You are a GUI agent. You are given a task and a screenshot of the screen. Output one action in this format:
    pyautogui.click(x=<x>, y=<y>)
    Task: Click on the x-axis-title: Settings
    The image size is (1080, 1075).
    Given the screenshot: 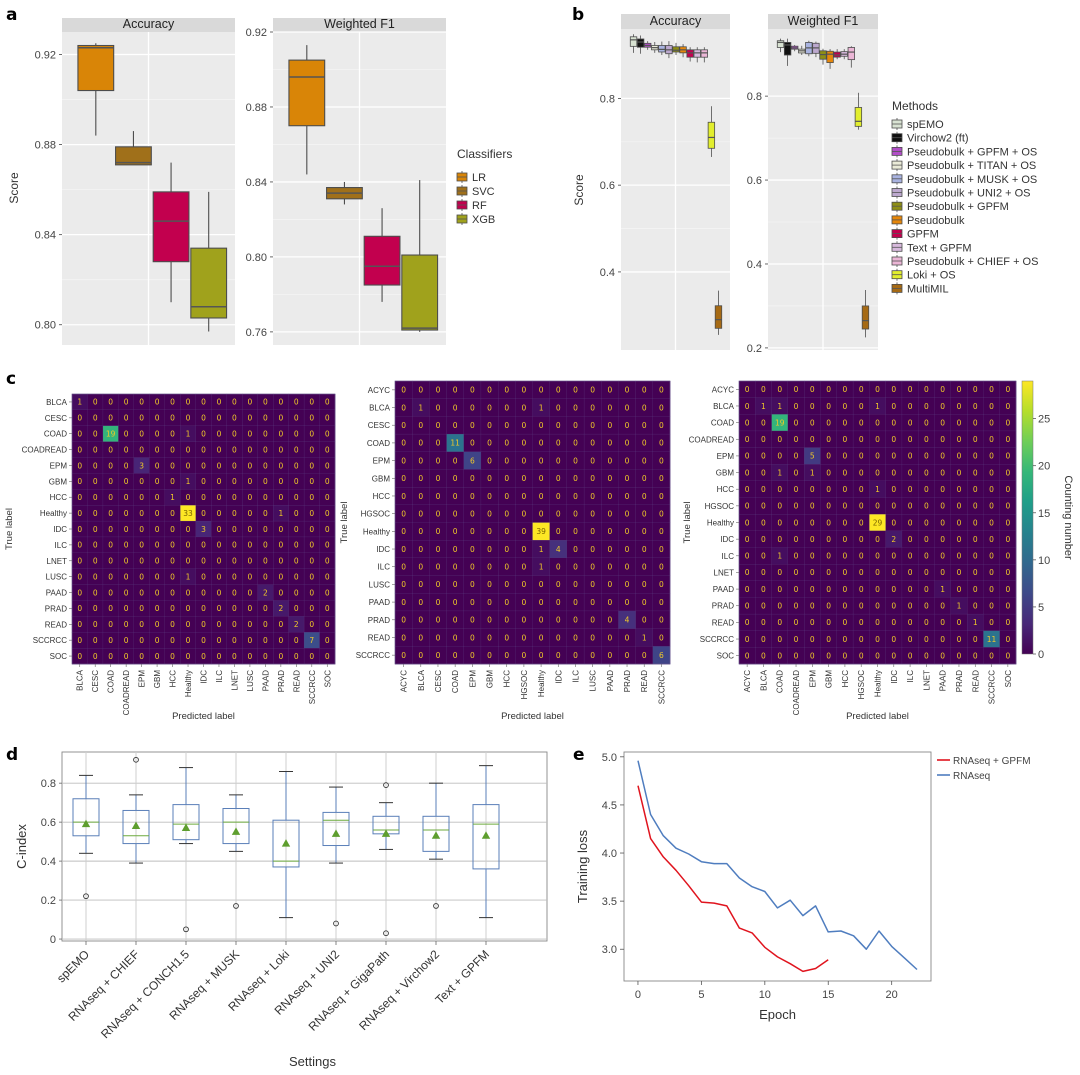 What is the action you would take?
    pyautogui.click(x=312, y=1061)
    